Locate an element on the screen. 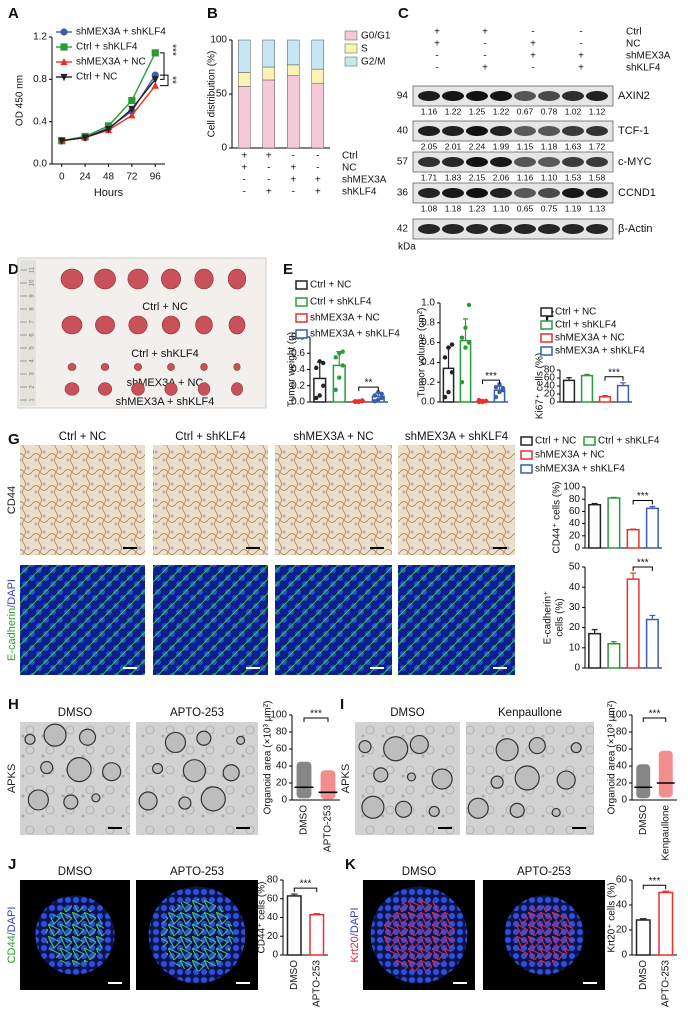  band-quantification: 0.75 is located at coordinates (549, 208).